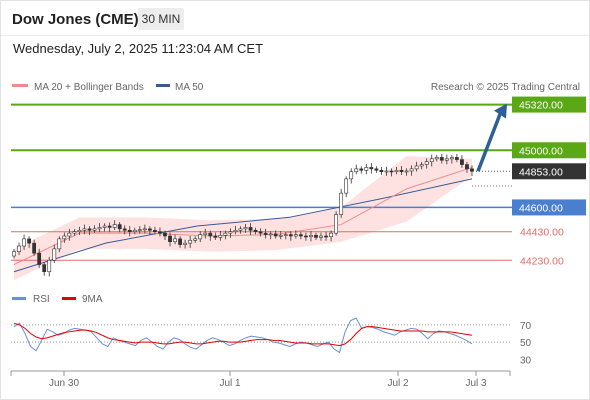  I want to click on rsi-line, so click(243, 335).